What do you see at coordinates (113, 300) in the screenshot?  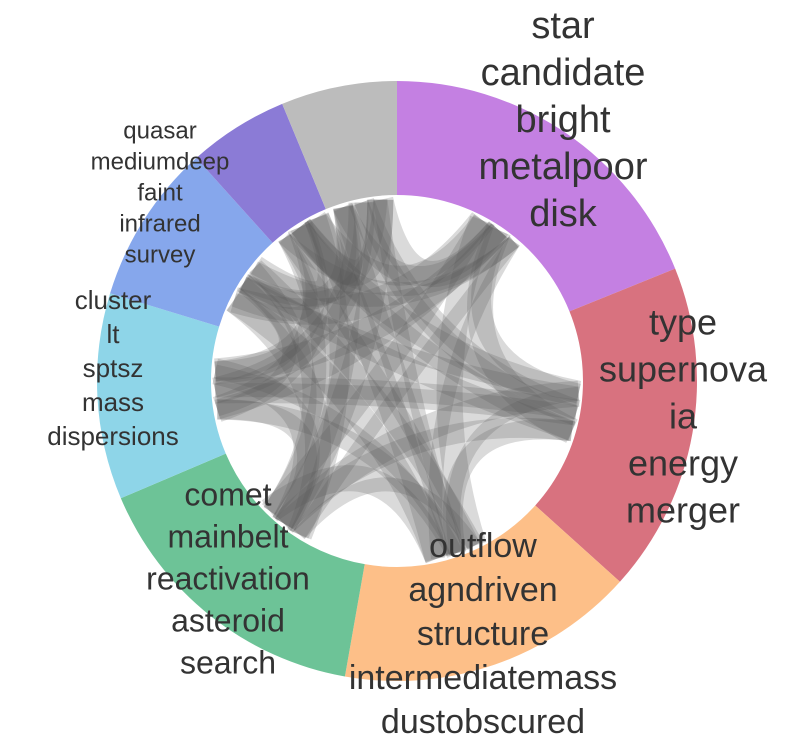 I see `topic-word: cluster` at bounding box center [113, 300].